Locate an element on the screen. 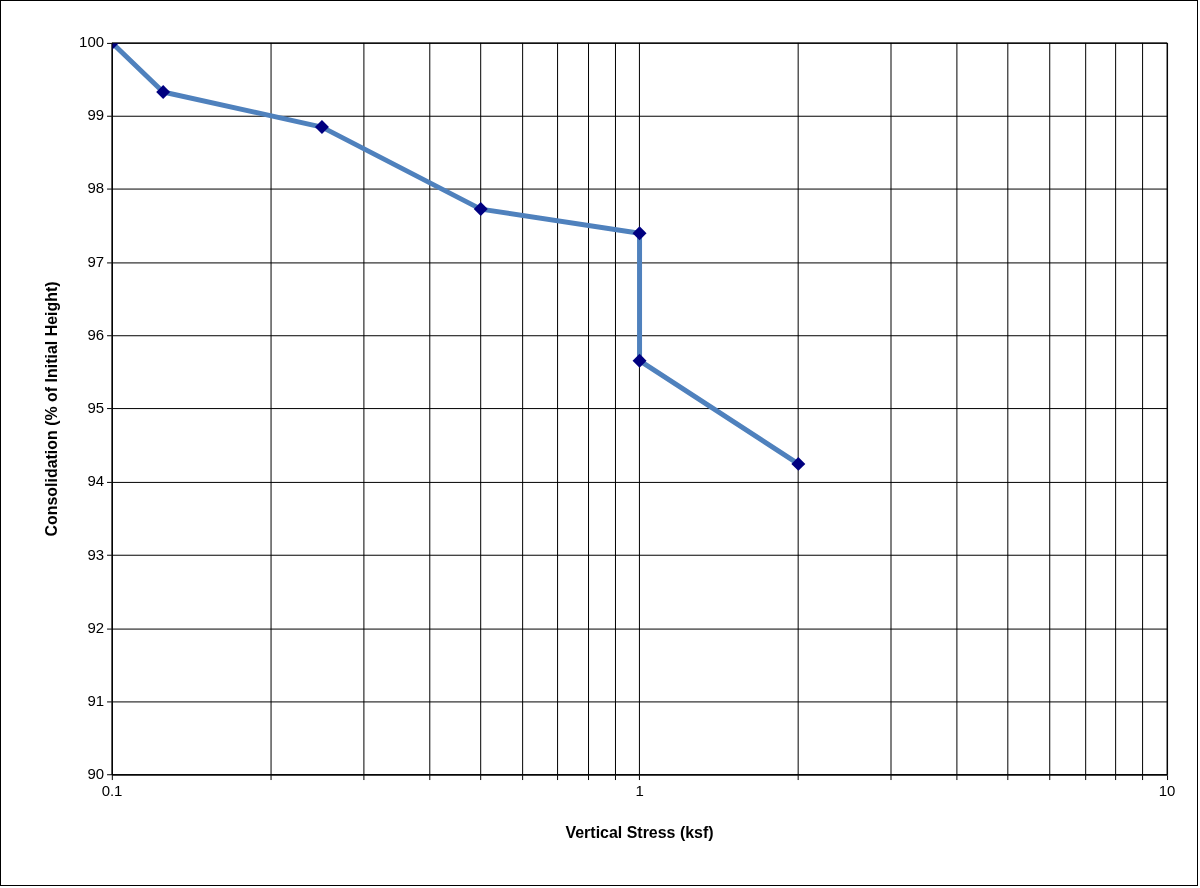 The width and height of the screenshot is (1200, 888). y-tick-label: 99 is located at coordinates (96, 115).